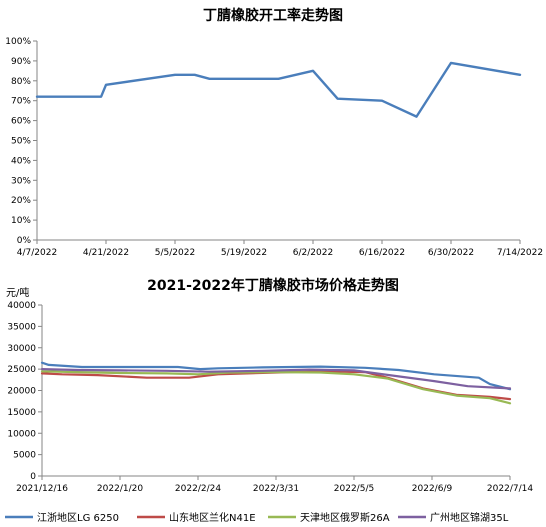 This screenshot has height=527, width=546. What do you see at coordinates (21, 122) in the screenshot?
I see `c1-y-tick-label: 60%` at bounding box center [21, 122].